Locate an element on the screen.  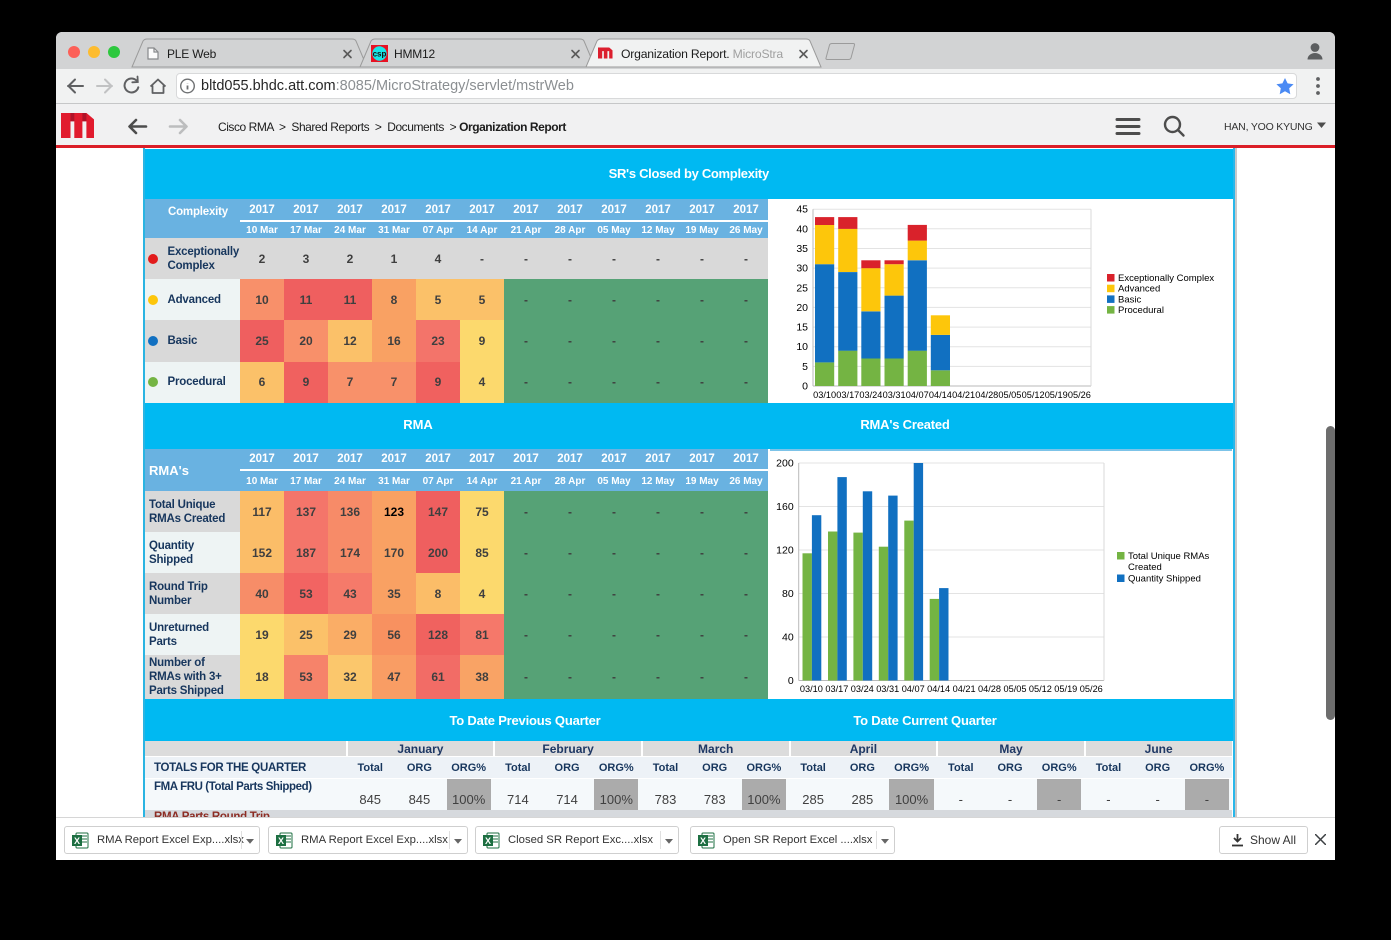
svg-text: 120 is located at coordinates (785, 551).